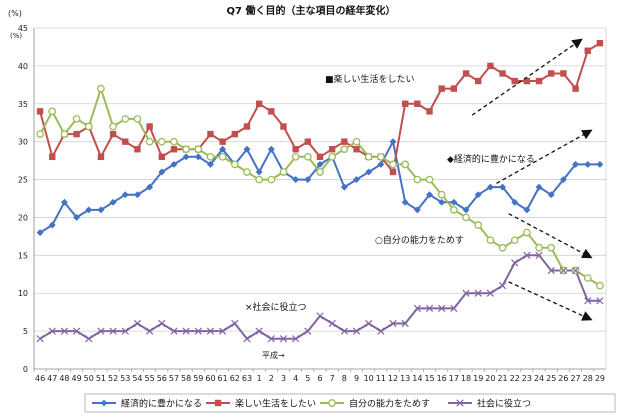 The height and width of the screenshot is (419, 623). Describe the element at coordinates (23, 180) in the screenshot. I see `y-tick-label: 25` at that location.